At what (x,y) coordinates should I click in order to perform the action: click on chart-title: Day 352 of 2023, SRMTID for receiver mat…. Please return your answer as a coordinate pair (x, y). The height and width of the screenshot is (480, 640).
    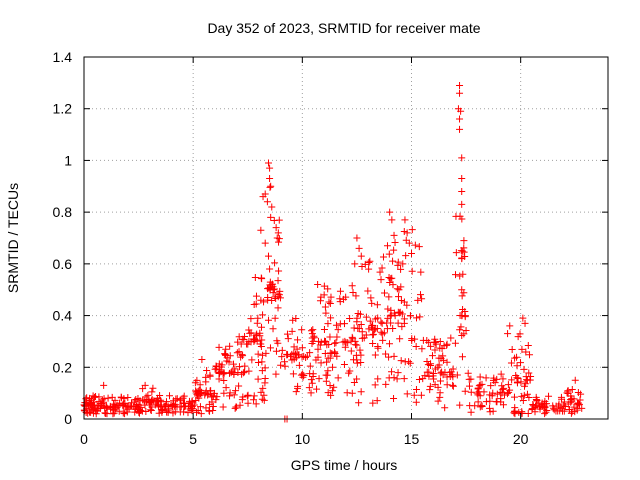
    Looking at the image, I should click on (343, 28).